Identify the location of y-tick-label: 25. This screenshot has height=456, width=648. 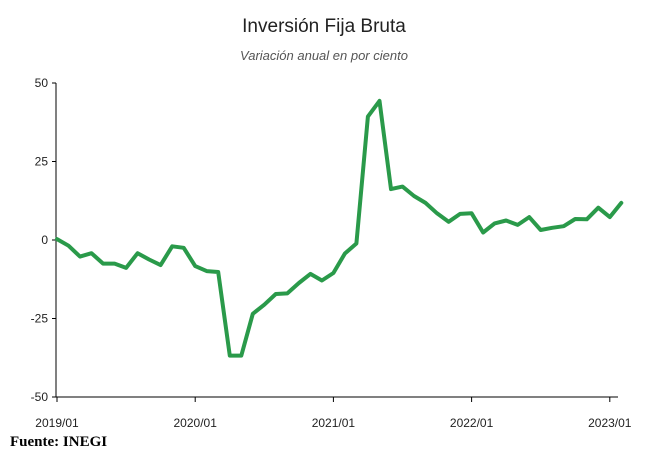
(42, 162).